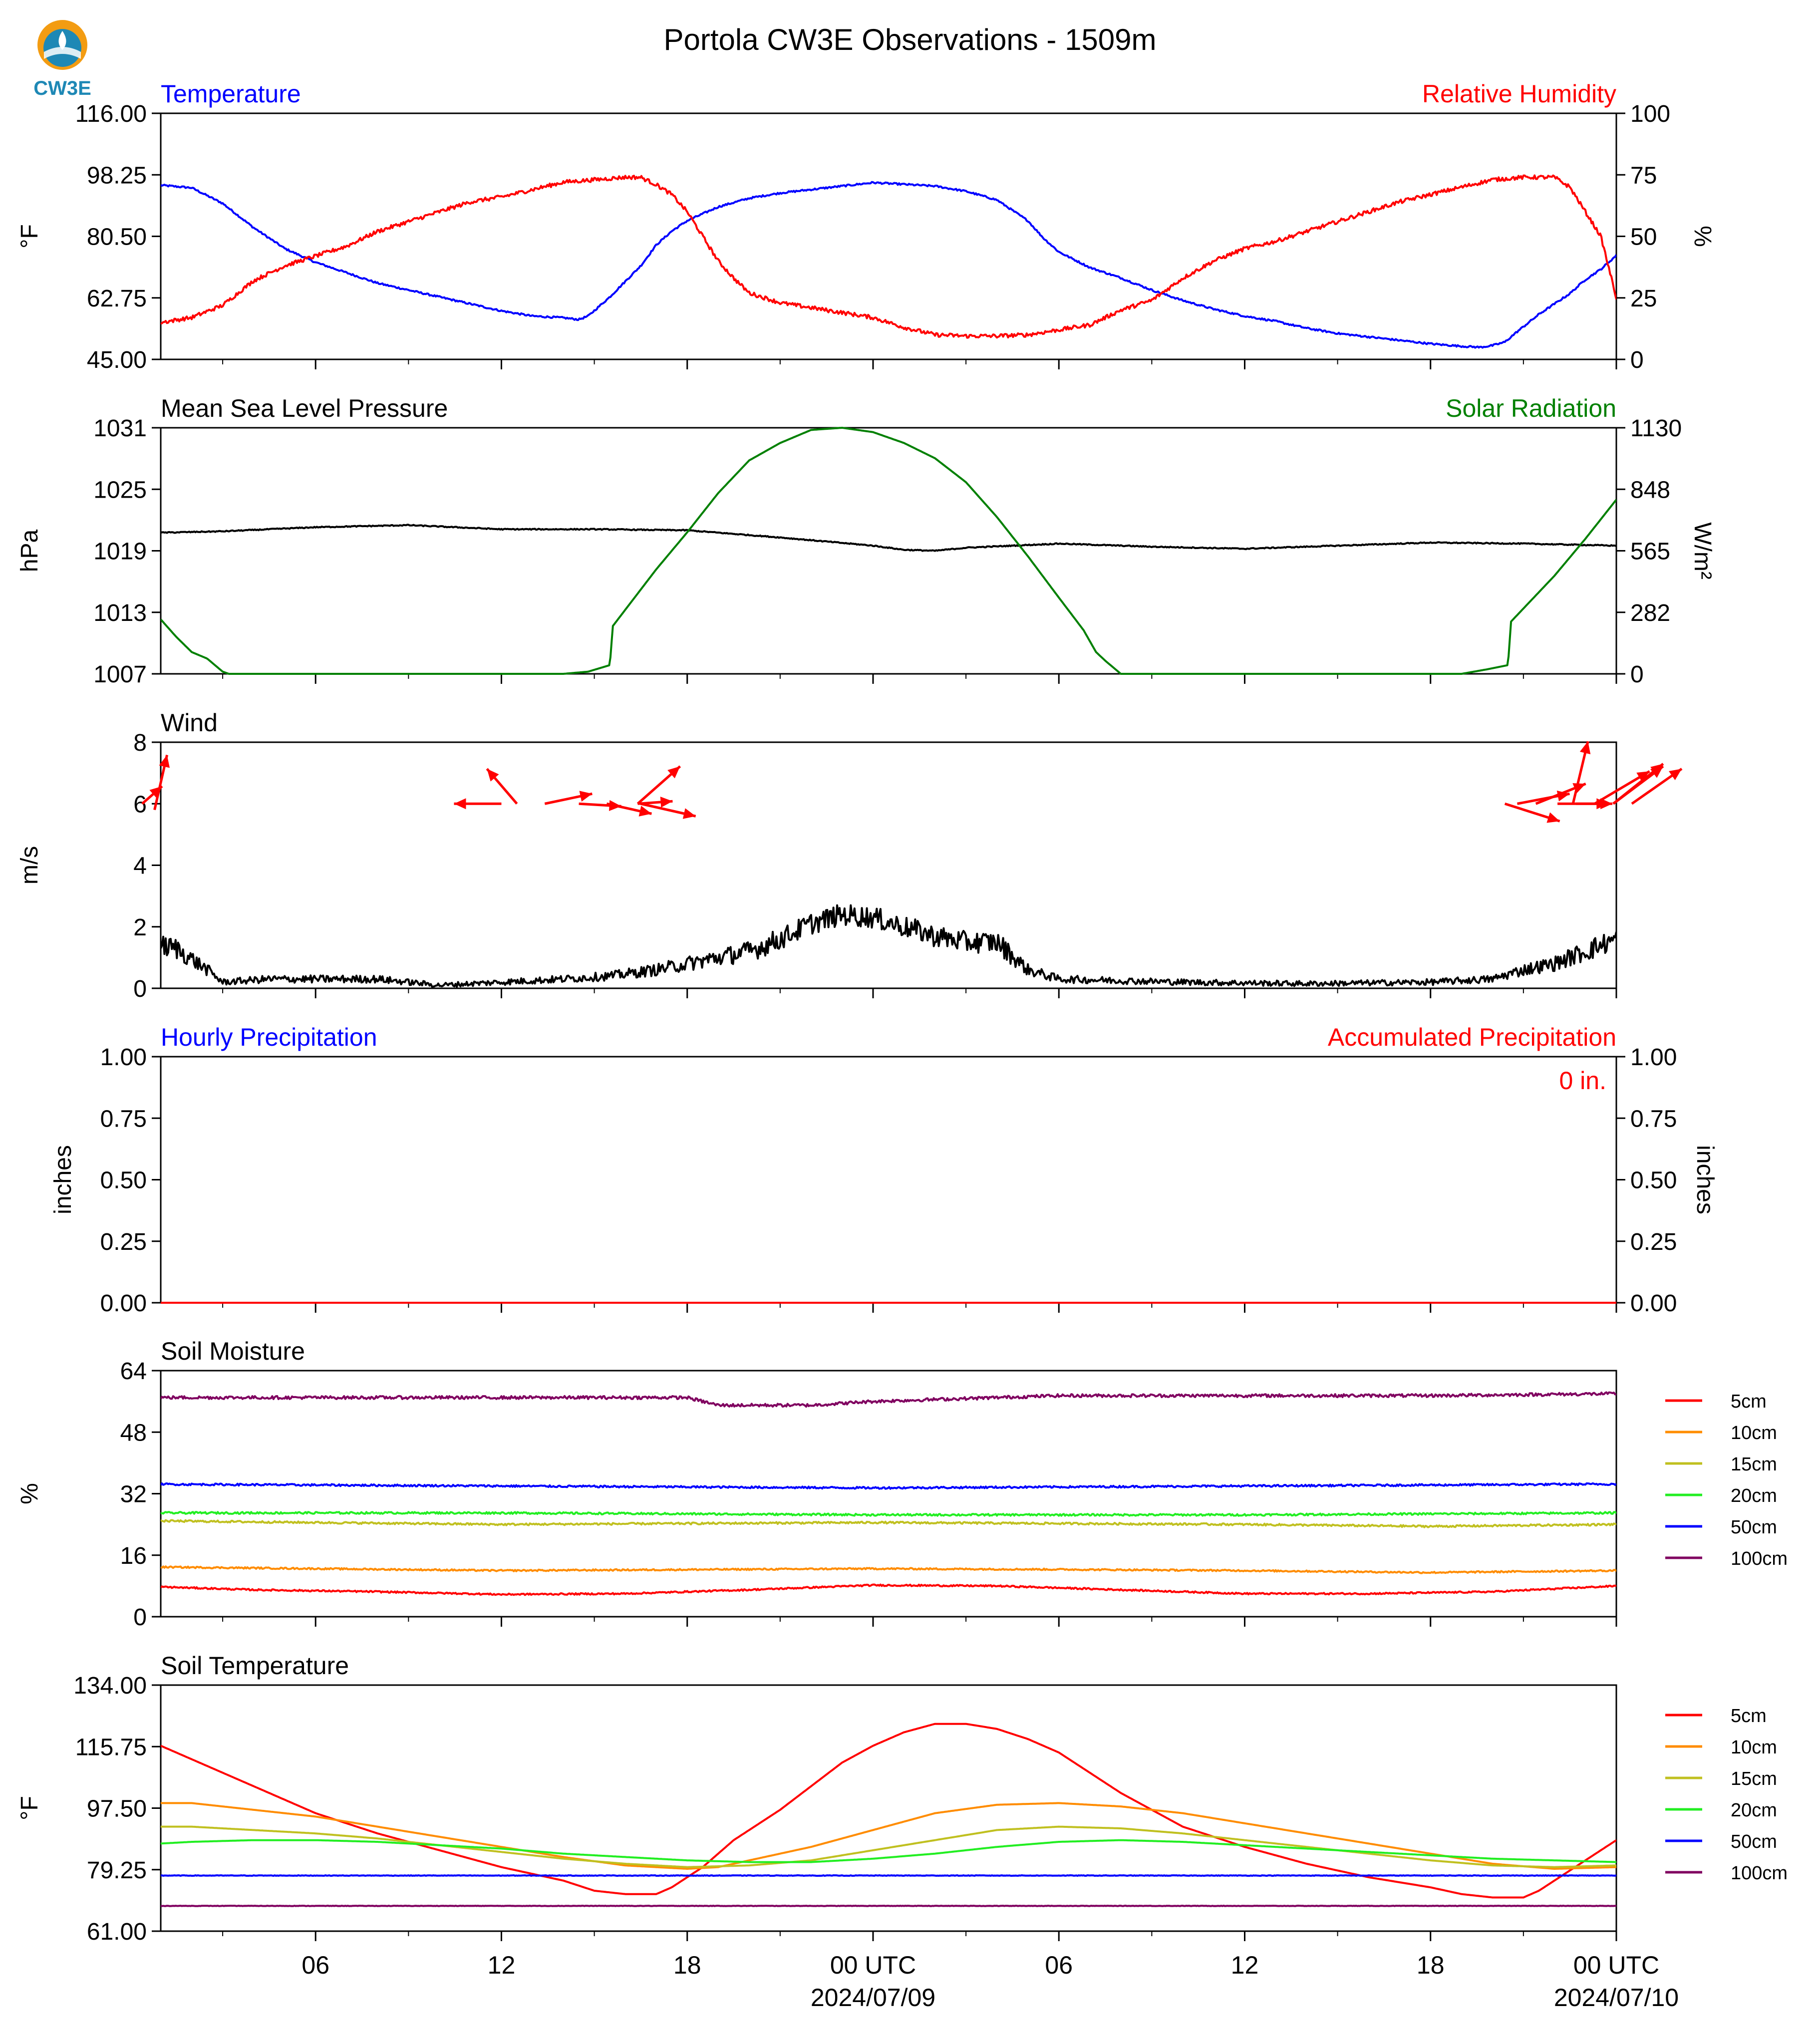 The width and height of the screenshot is (1820, 2028). I want to click on y2-tick-label: 848, so click(1650, 490).